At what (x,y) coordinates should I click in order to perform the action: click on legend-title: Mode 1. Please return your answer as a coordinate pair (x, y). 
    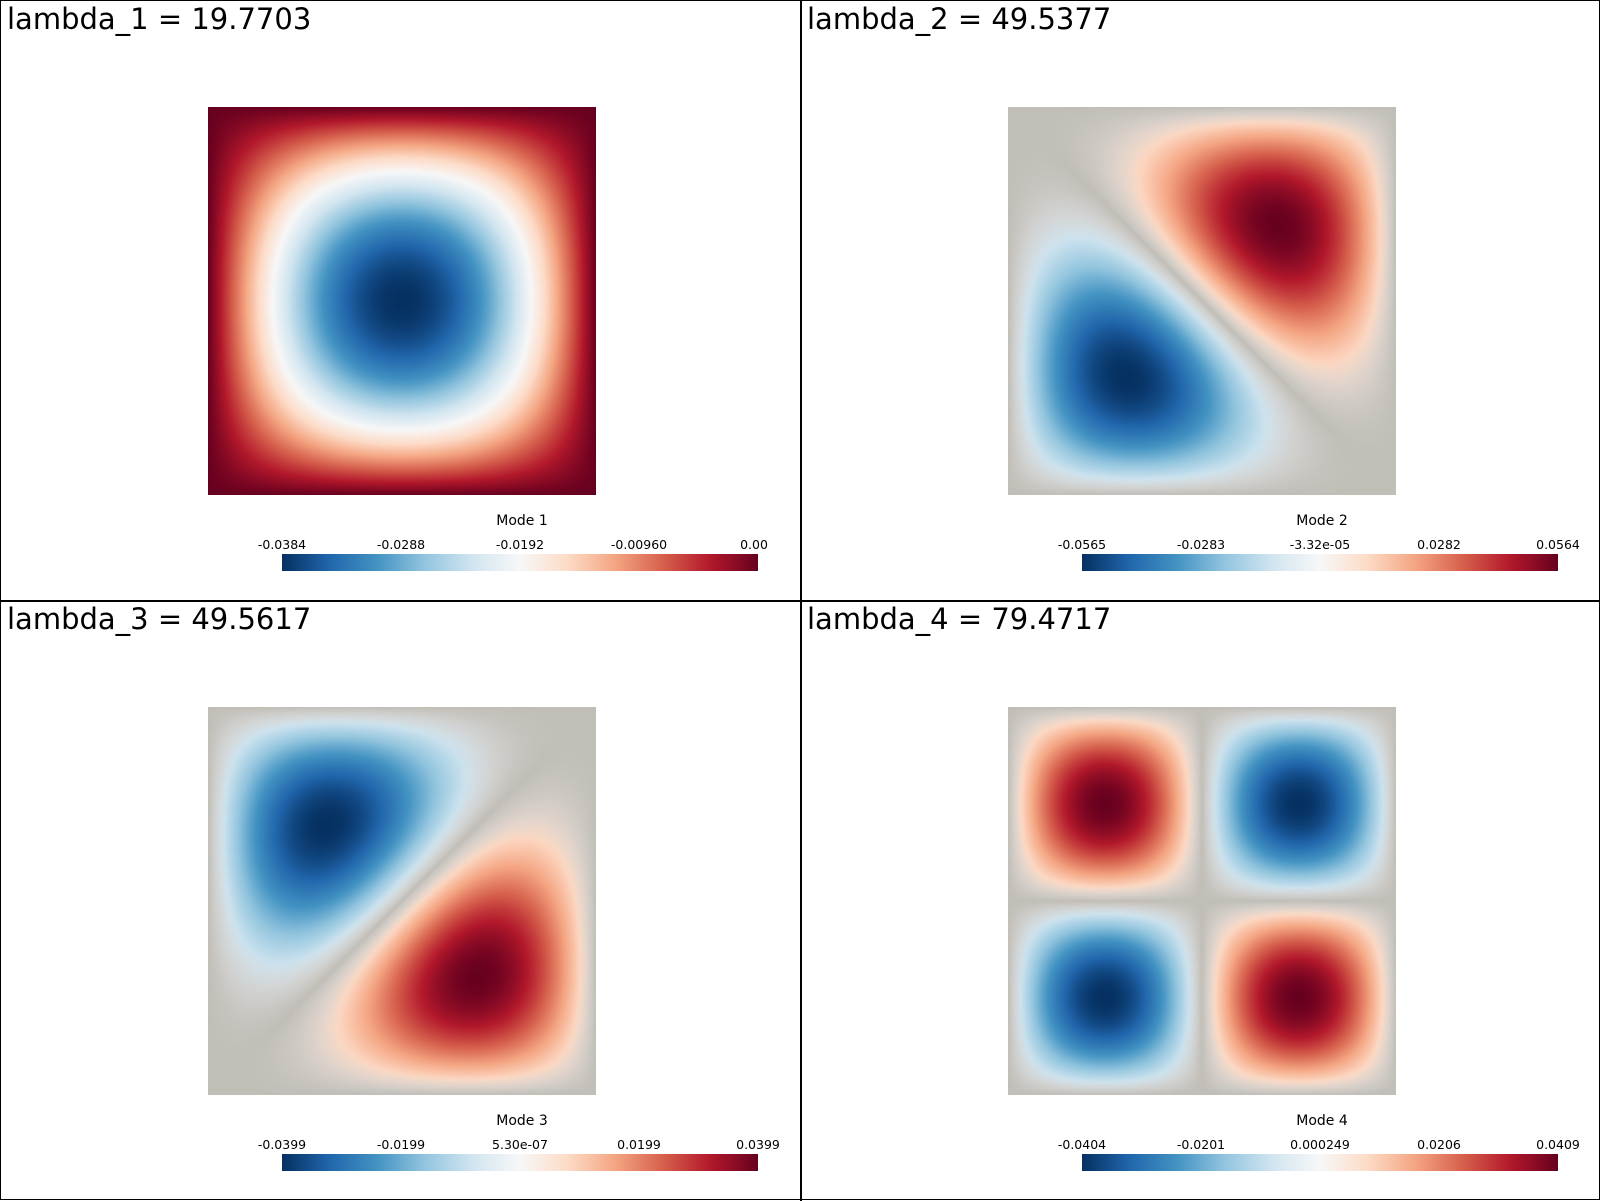
    Looking at the image, I should click on (522, 521).